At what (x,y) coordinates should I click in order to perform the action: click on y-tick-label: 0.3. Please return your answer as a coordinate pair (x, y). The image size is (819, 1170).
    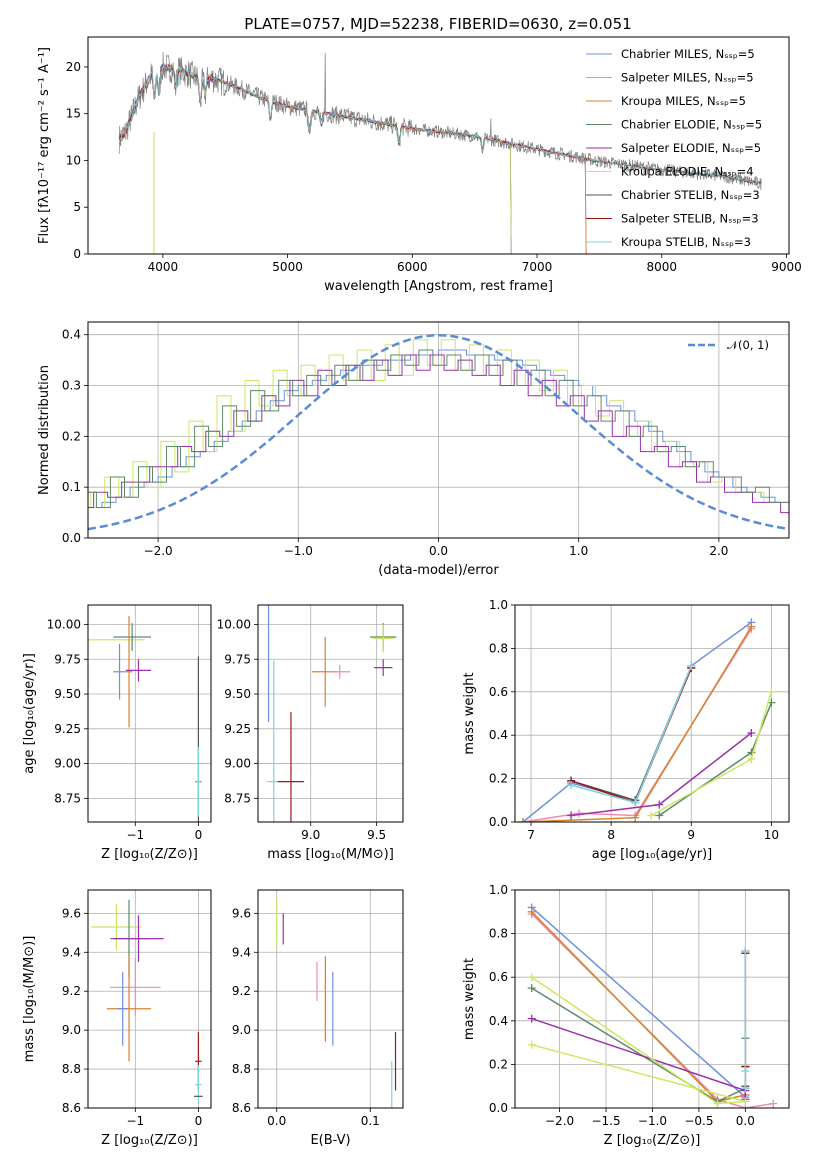
    Looking at the image, I should click on (71, 386).